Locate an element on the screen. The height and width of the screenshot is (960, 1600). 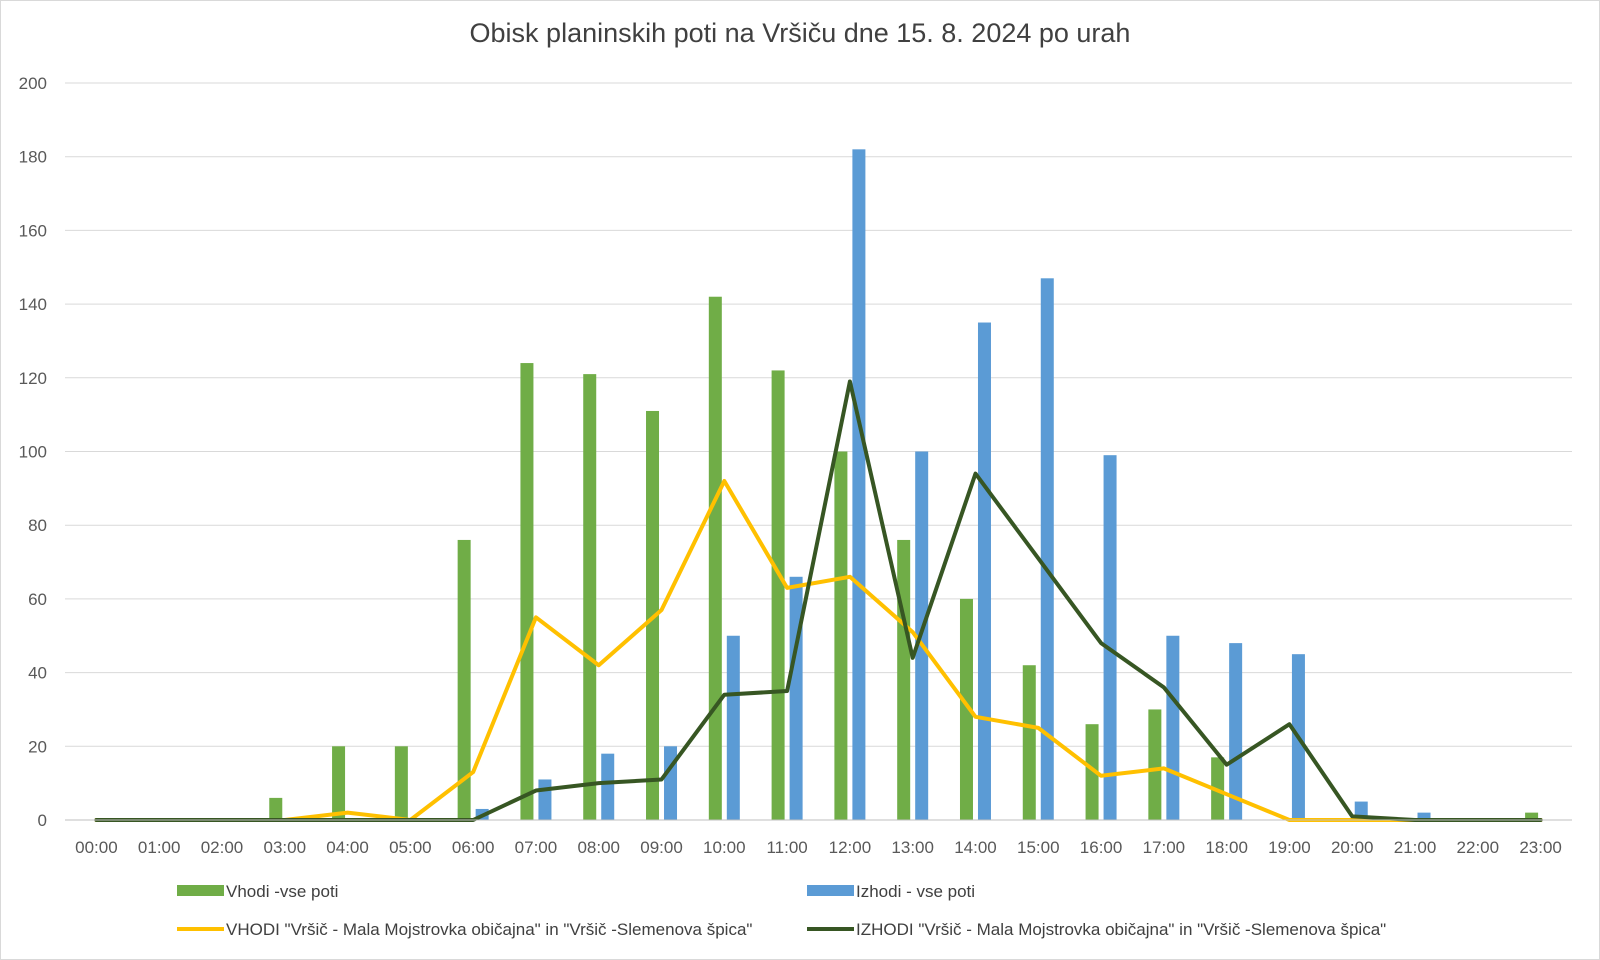
x-tick-label: 19:00 is located at coordinates (1289, 847).